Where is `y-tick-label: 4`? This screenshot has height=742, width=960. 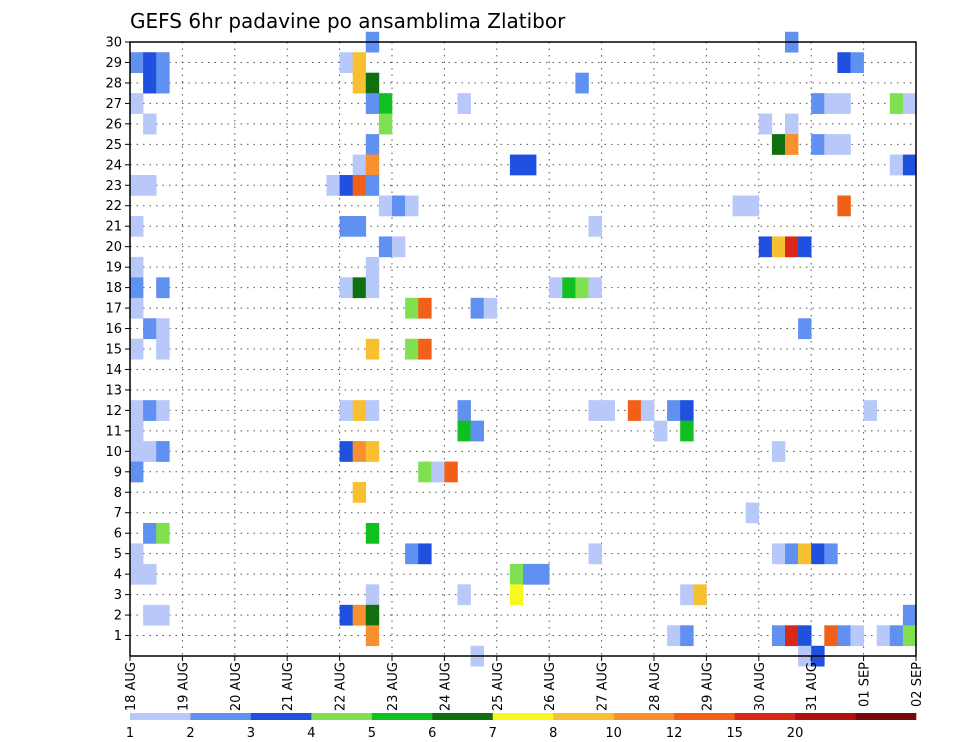 y-tick-label: 4 is located at coordinates (118, 575).